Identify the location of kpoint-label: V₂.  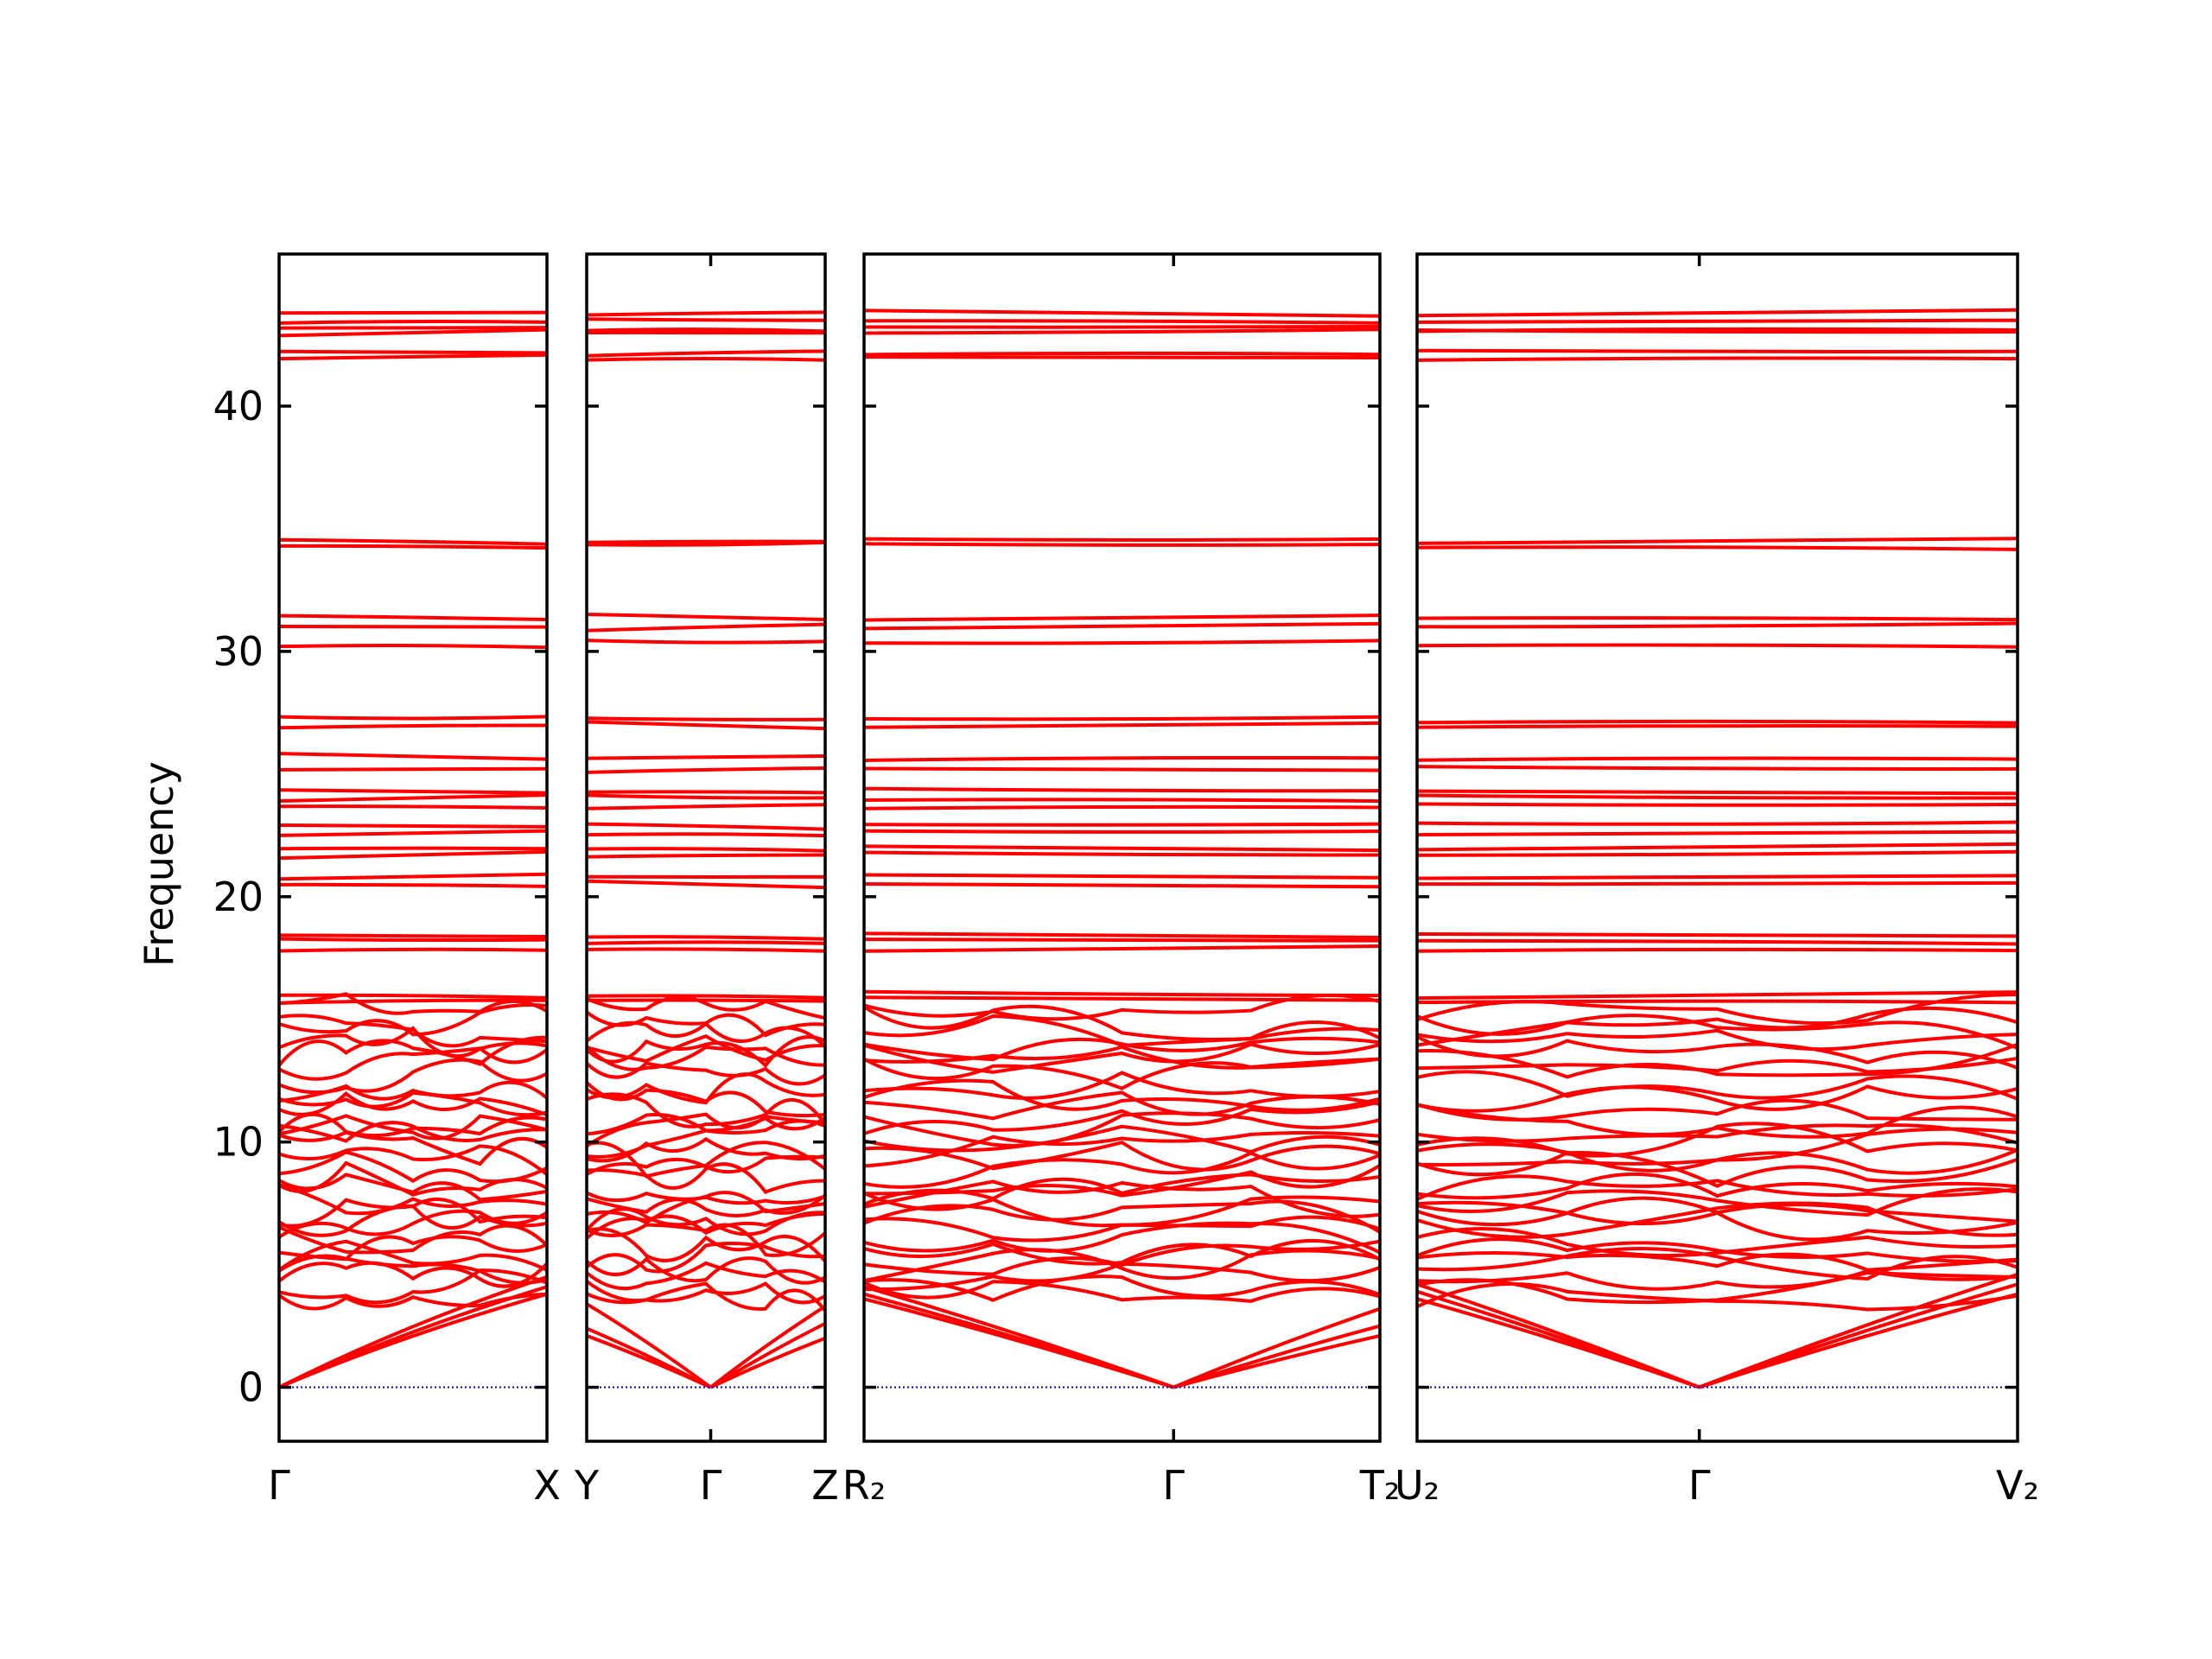
(2017, 1485).